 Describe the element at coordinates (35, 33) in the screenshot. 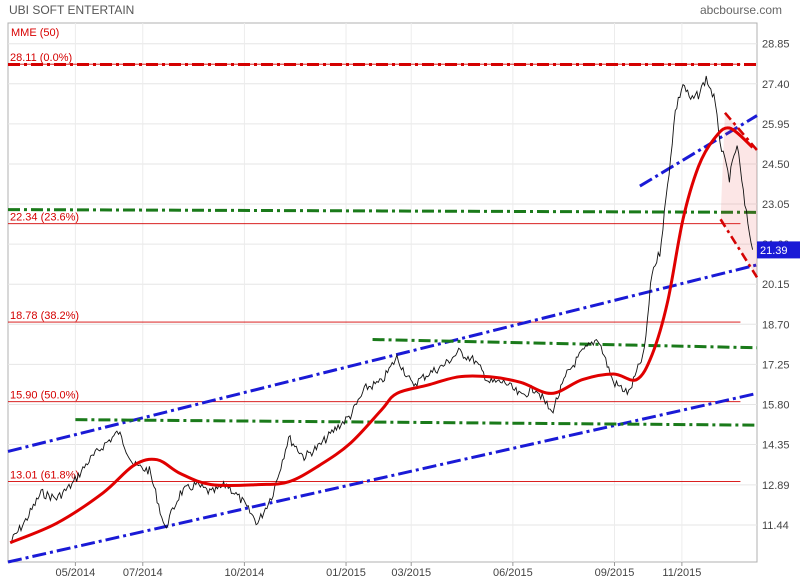

I see `indicator-label: MME (50)` at that location.